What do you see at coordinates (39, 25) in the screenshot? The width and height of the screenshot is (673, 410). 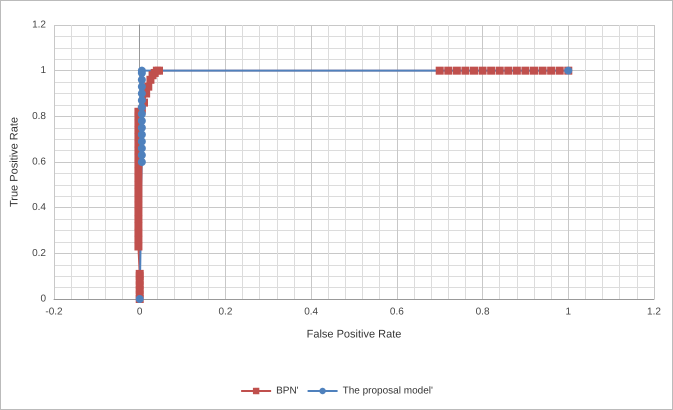 I see `y-tick-label: 1.2` at bounding box center [39, 25].